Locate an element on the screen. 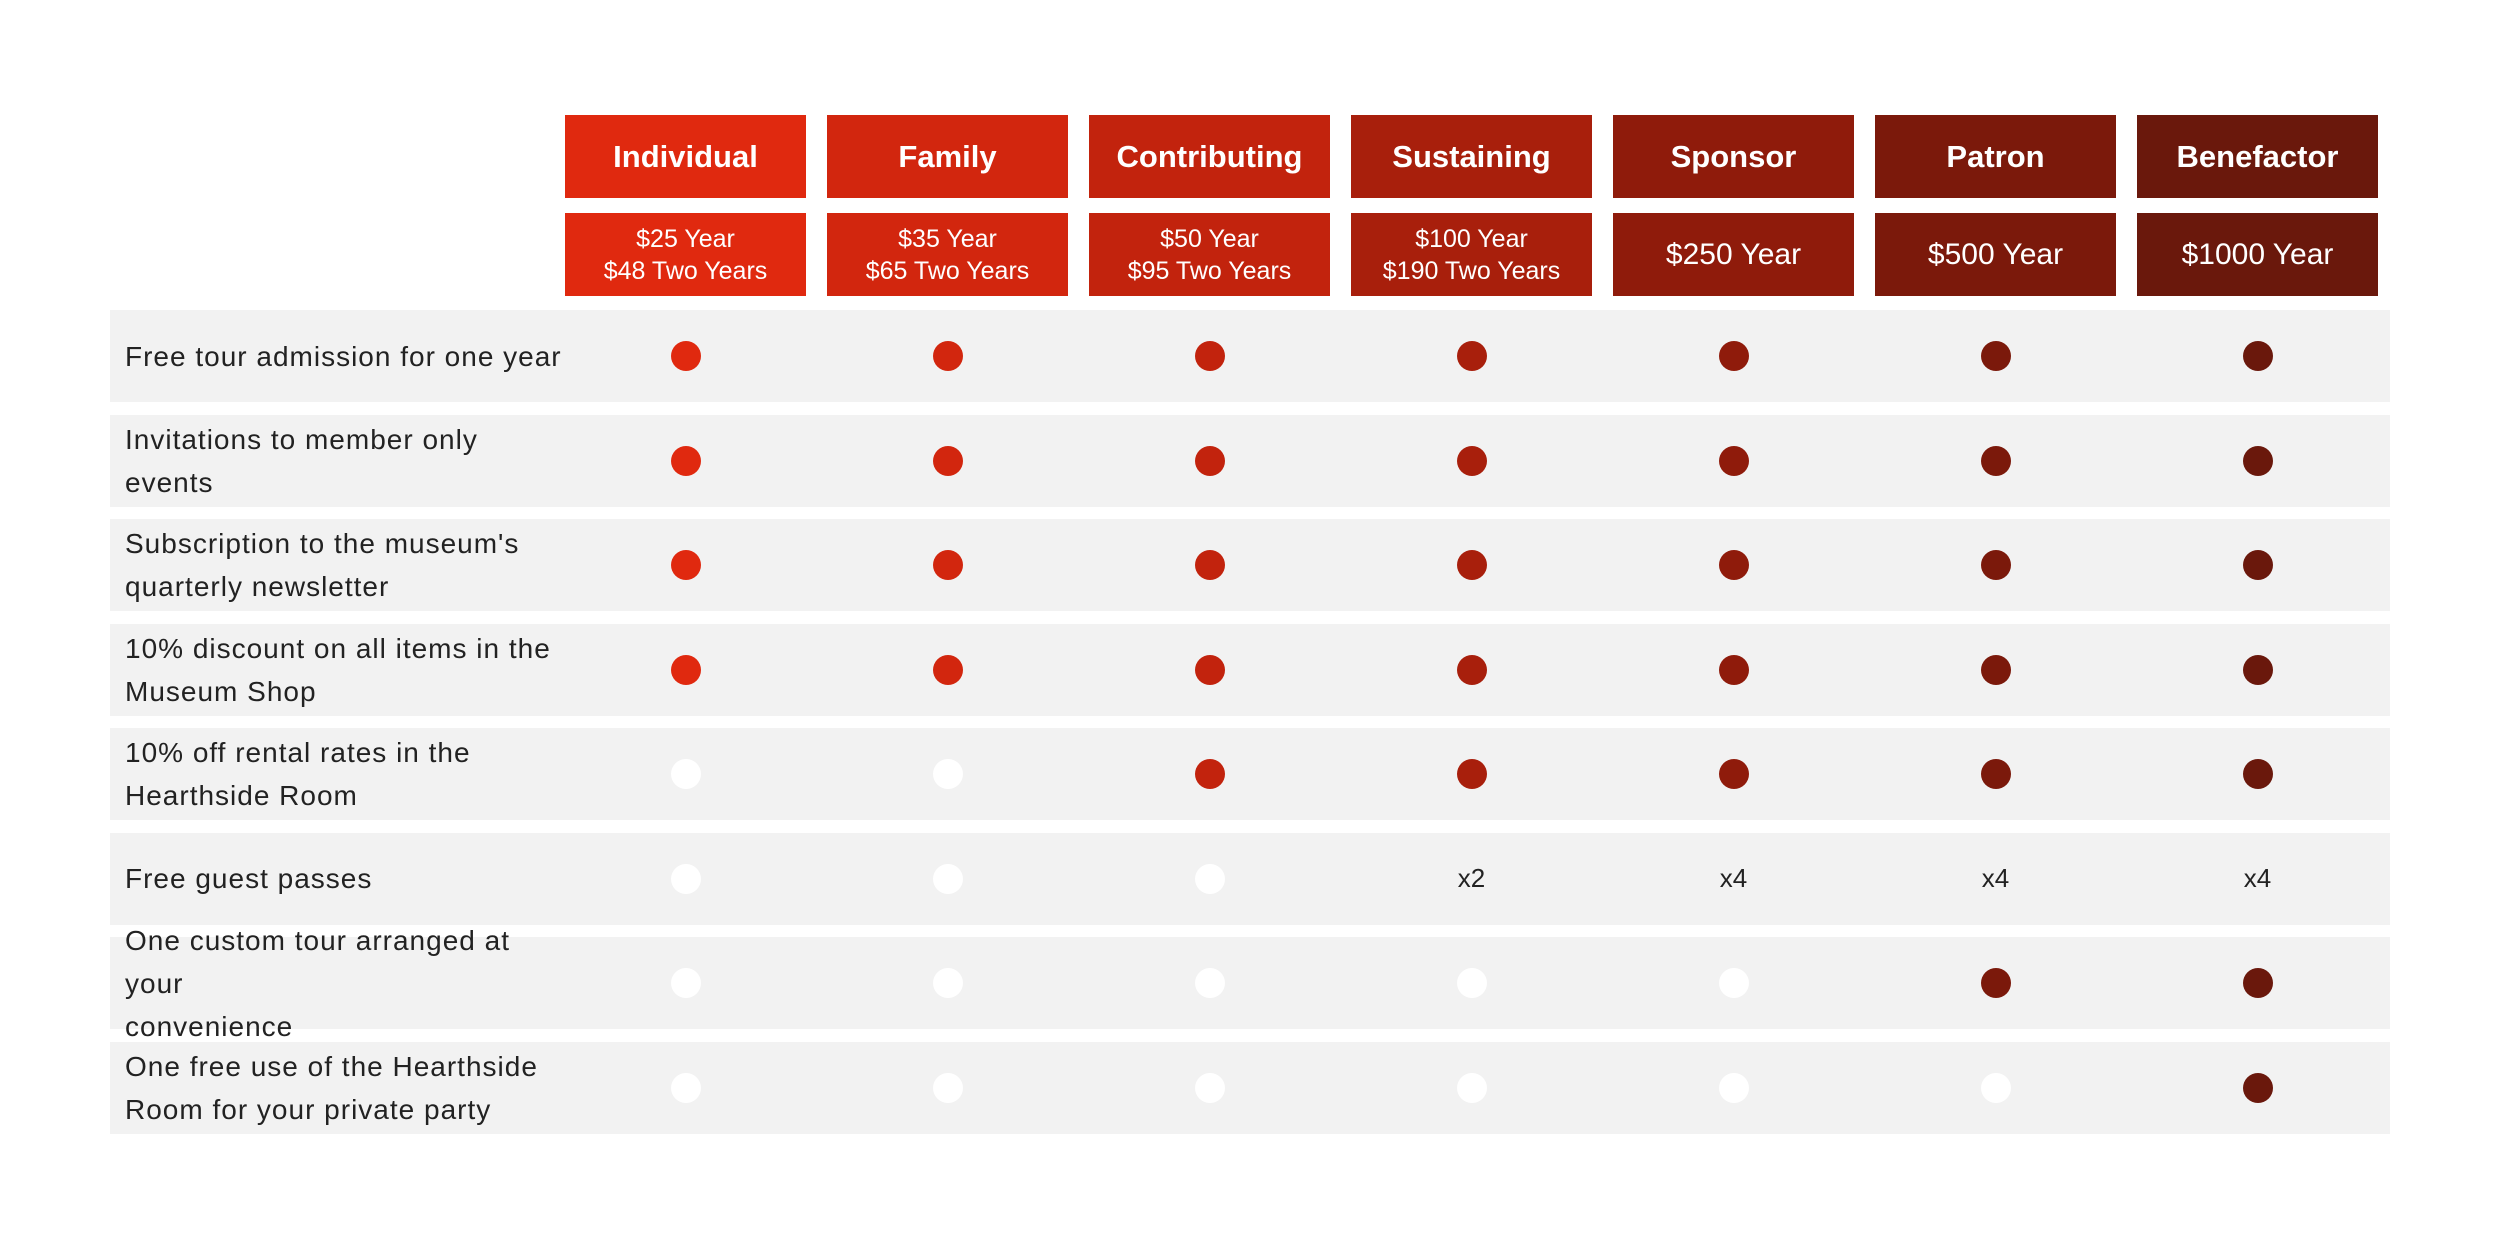 This screenshot has height=1250, width=2500. label-line: One custom tour arranged at your is located at coordinates (317, 961).